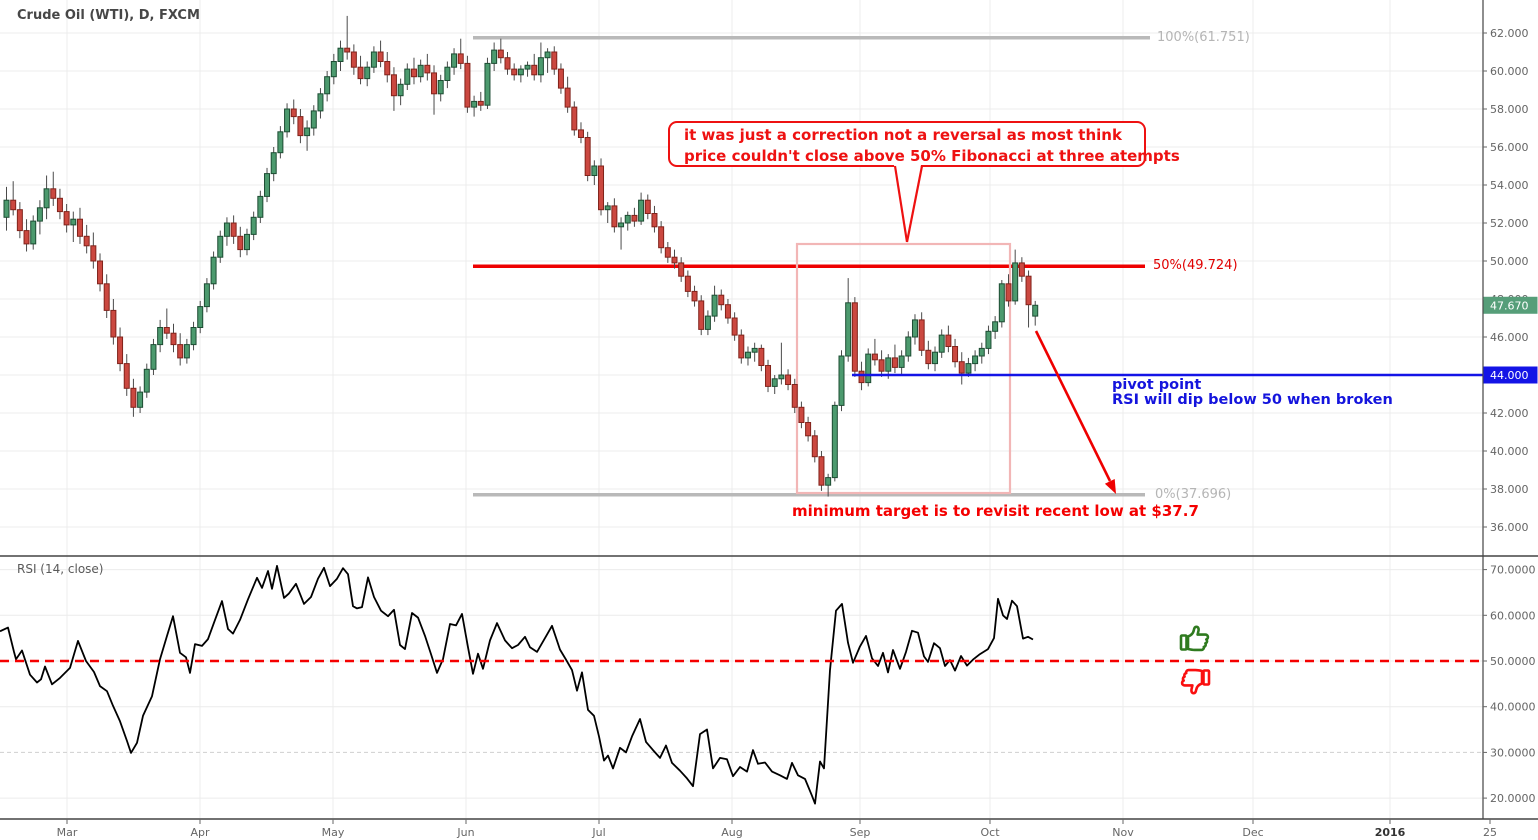 This screenshot has height=840, width=1538. Describe the element at coordinates (1203, 37) in the screenshot. I see `fib-100-label: 100%(61.751)` at that location.